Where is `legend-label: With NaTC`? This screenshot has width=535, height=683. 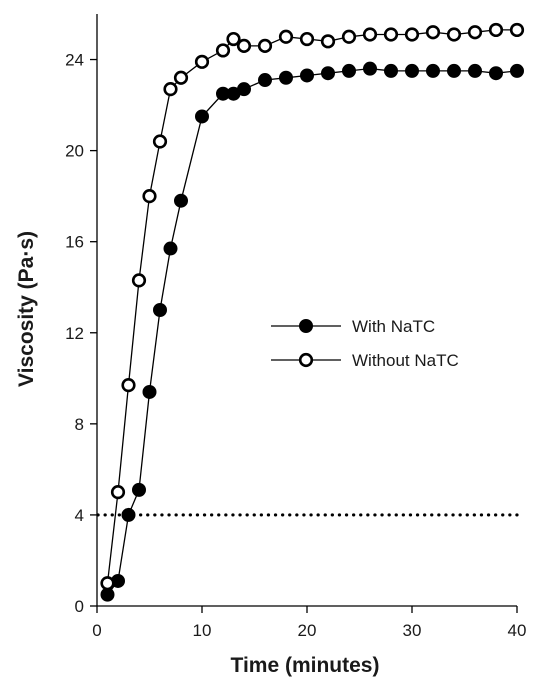
legend-label: With NaTC is located at coordinates (393, 326).